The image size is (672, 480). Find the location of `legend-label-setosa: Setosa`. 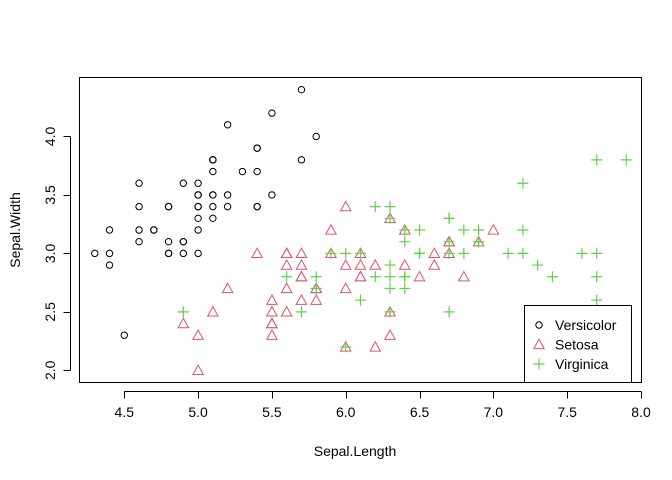

legend-label-setosa: Setosa is located at coordinates (577, 345).